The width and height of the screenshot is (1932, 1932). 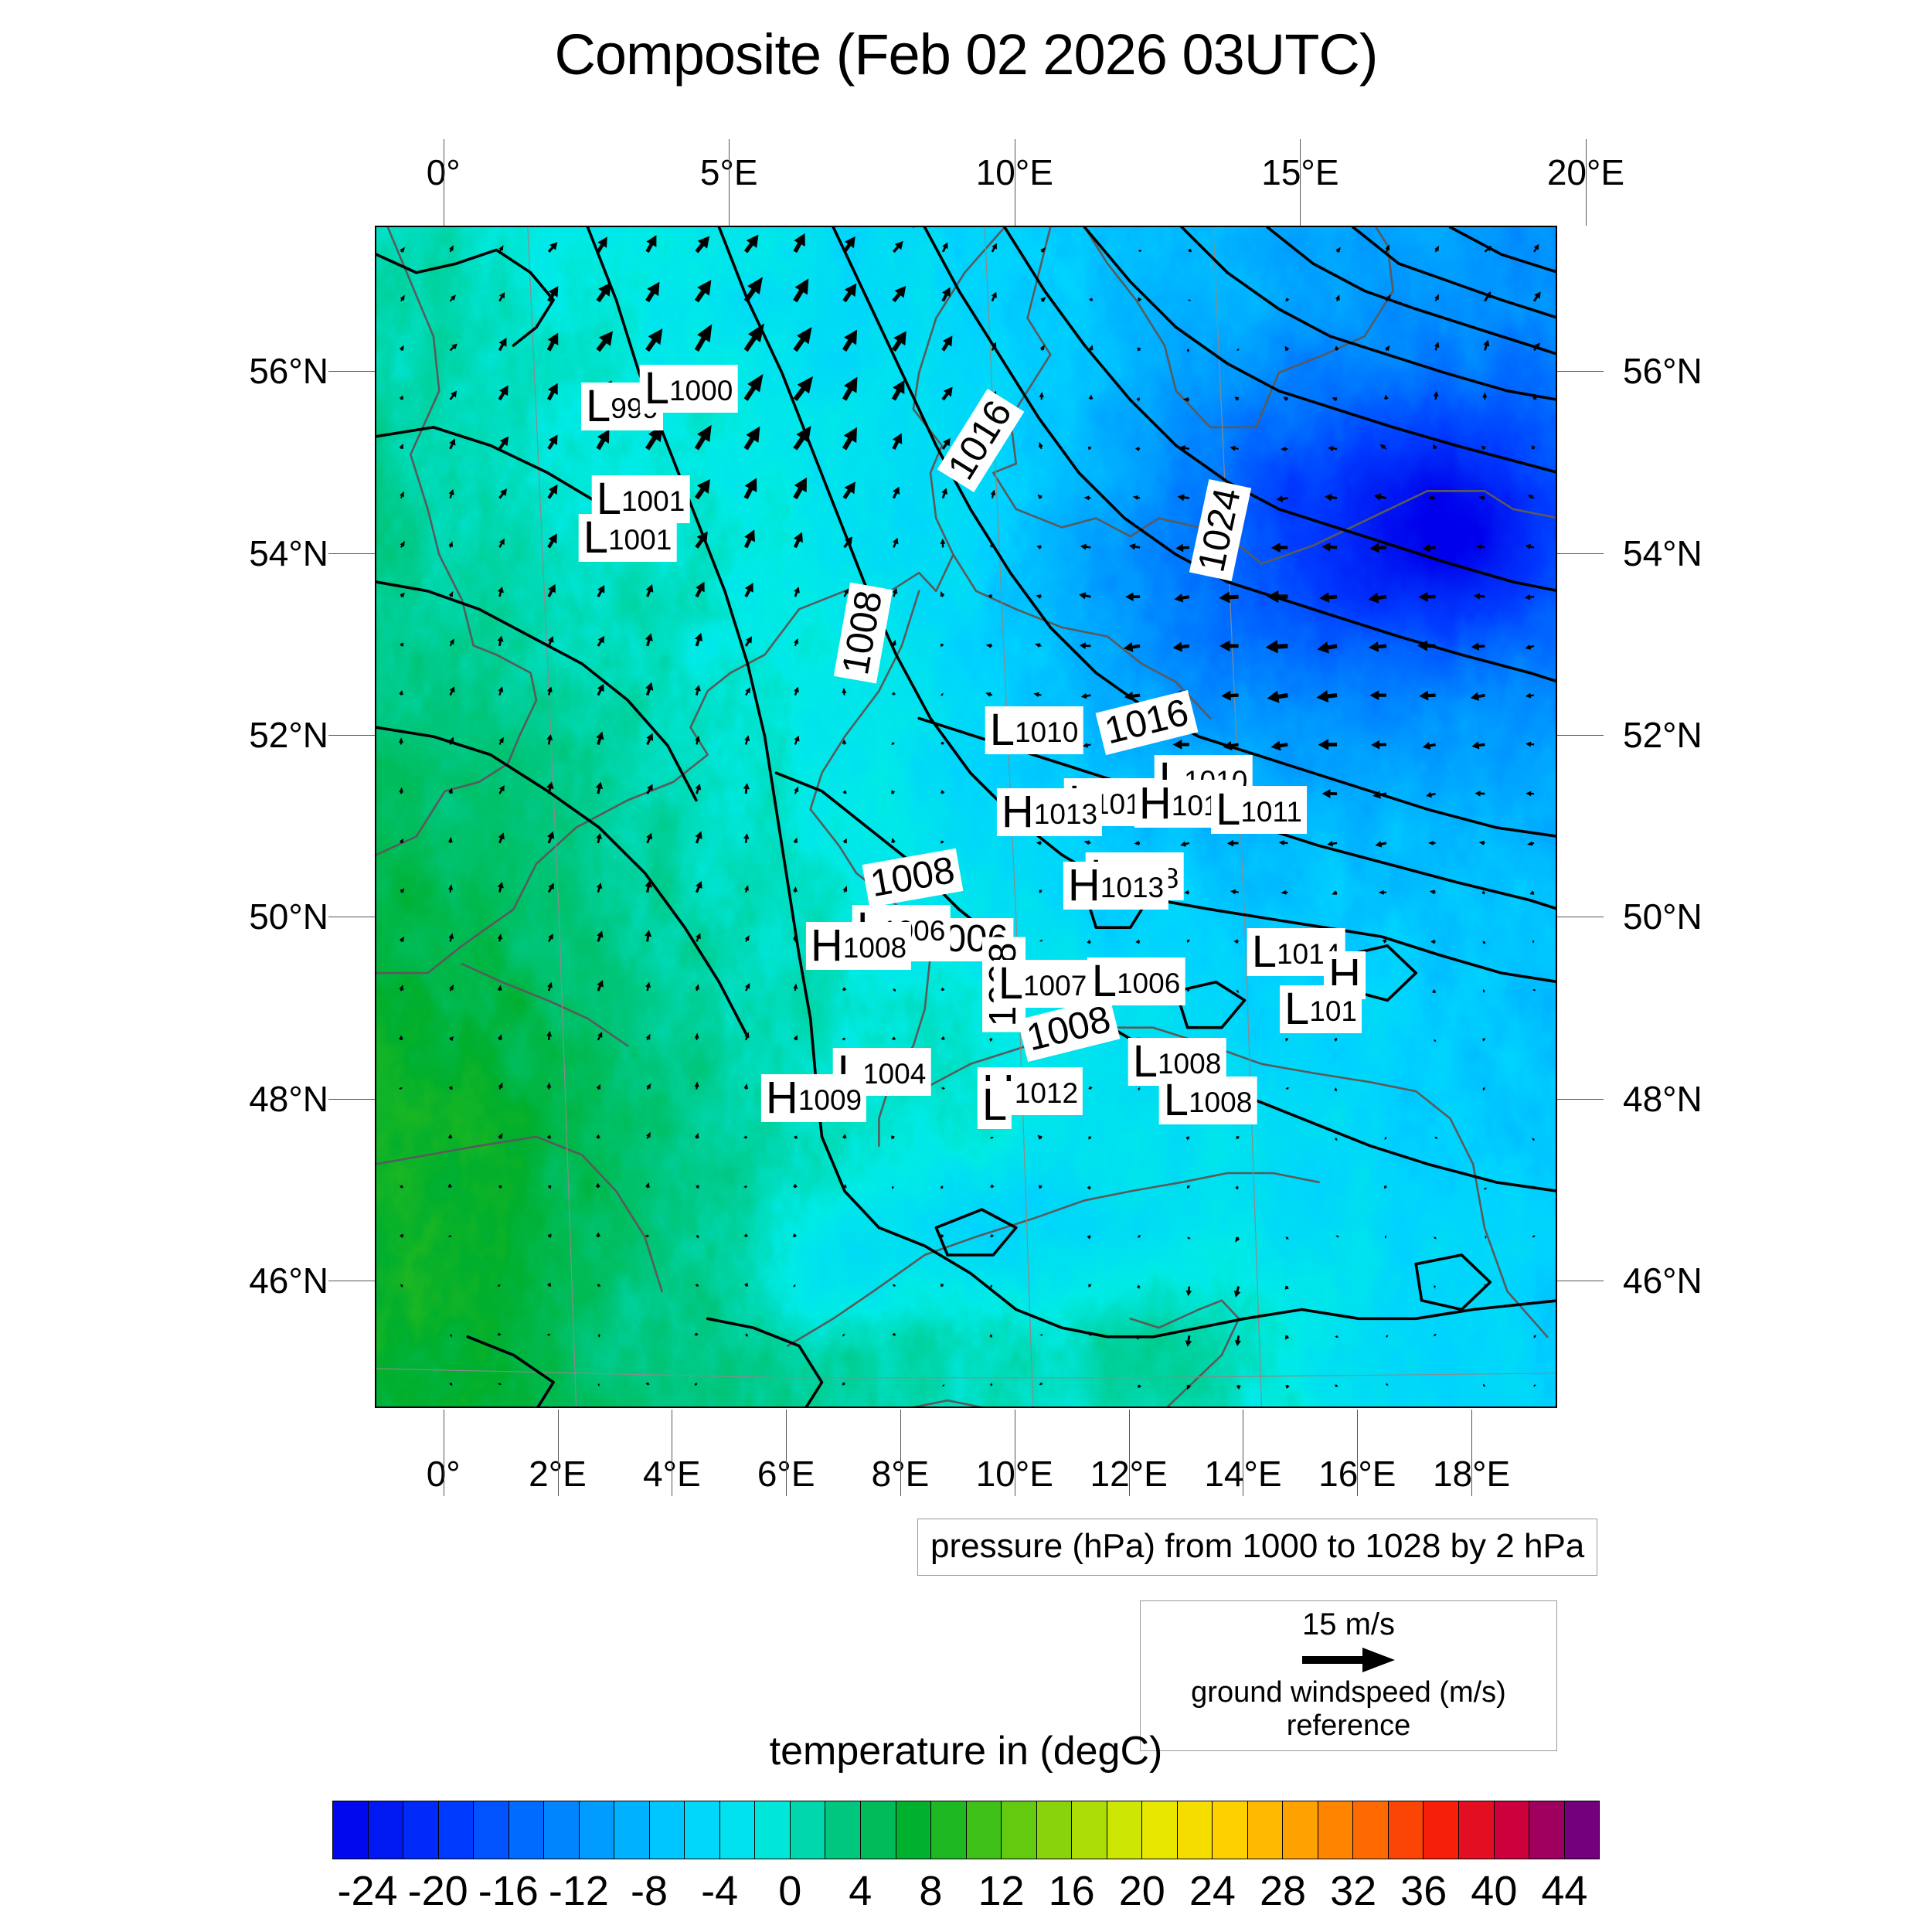 What do you see at coordinates (578, 1891) in the screenshot?
I see `colorbar-tick-label: -12` at bounding box center [578, 1891].